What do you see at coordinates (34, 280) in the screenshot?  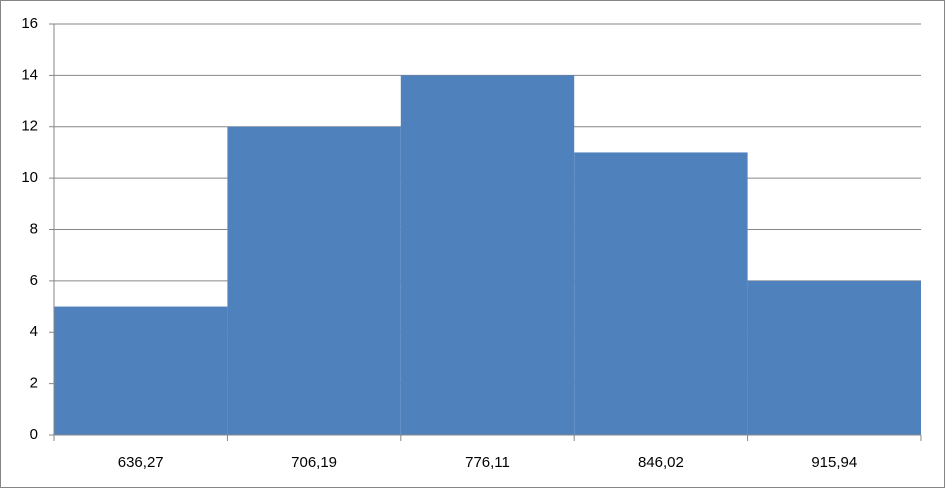 I see `y-tick-label: 6` at bounding box center [34, 280].